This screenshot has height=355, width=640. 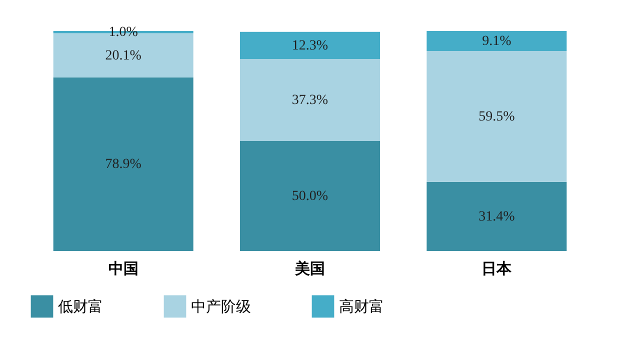 I want to click on data-label: 12.3%, so click(x=310, y=46).